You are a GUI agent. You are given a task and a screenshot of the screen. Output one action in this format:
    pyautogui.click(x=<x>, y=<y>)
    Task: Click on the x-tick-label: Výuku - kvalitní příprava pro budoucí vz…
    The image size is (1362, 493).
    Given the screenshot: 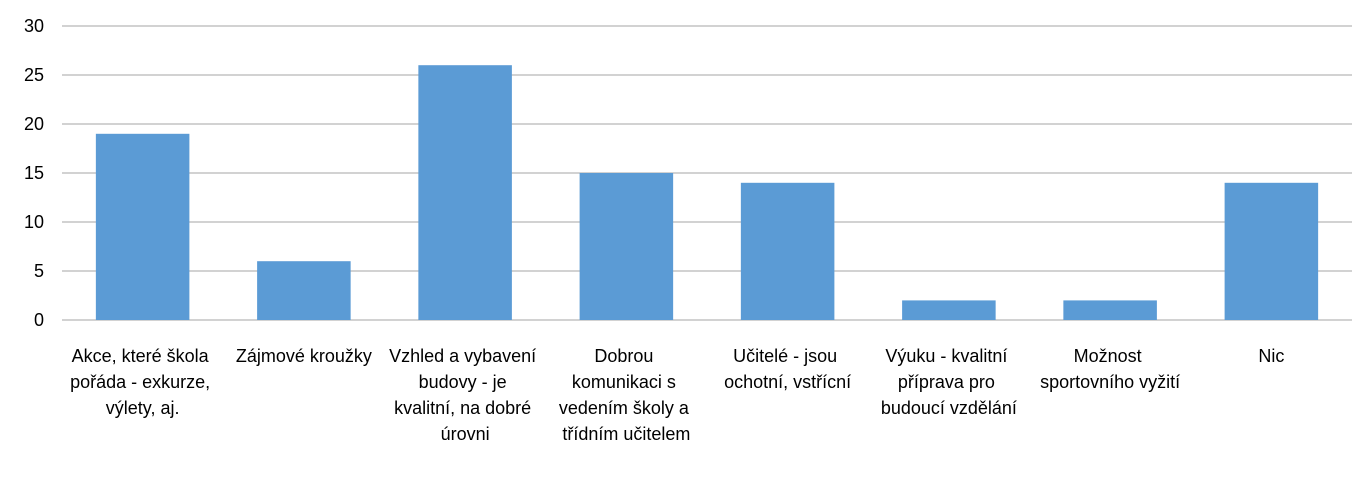 What is the action you would take?
    pyautogui.click(x=949, y=382)
    